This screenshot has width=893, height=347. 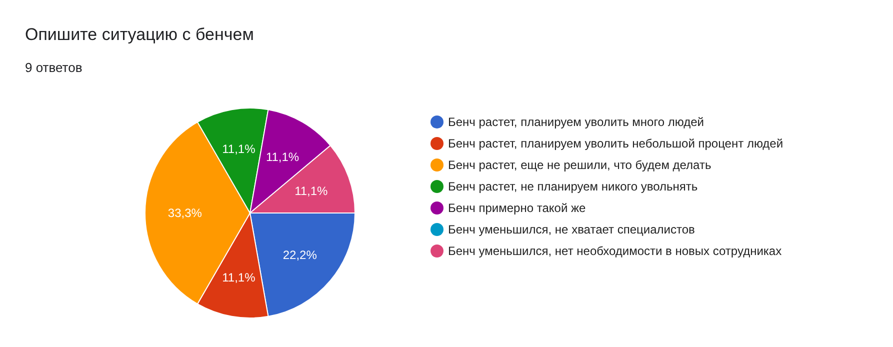 What do you see at coordinates (580, 165) in the screenshot?
I see `legend-label: Бенч растет, еще не решили, что будем делать` at bounding box center [580, 165].